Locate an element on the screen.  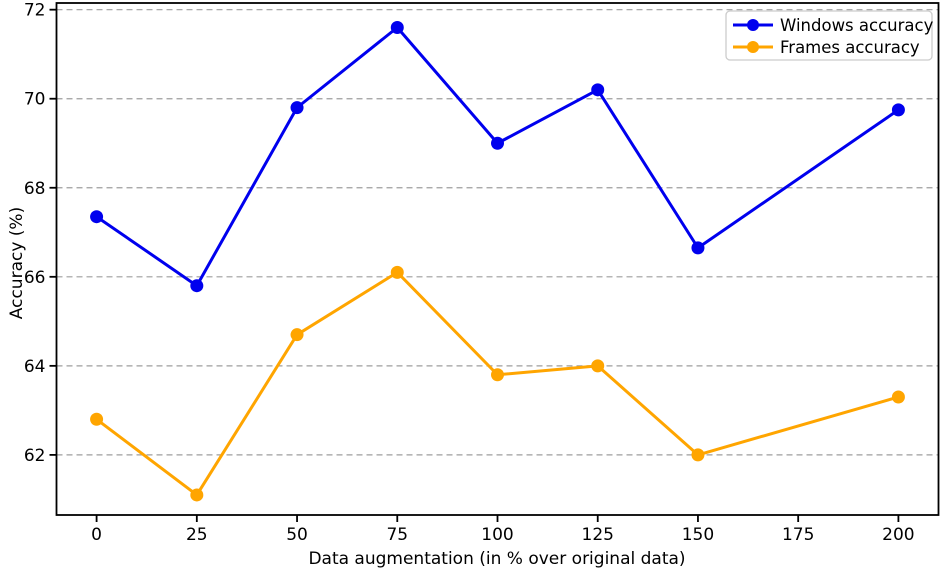
data-point-frames-accuracy-x50 is located at coordinates (297, 335).